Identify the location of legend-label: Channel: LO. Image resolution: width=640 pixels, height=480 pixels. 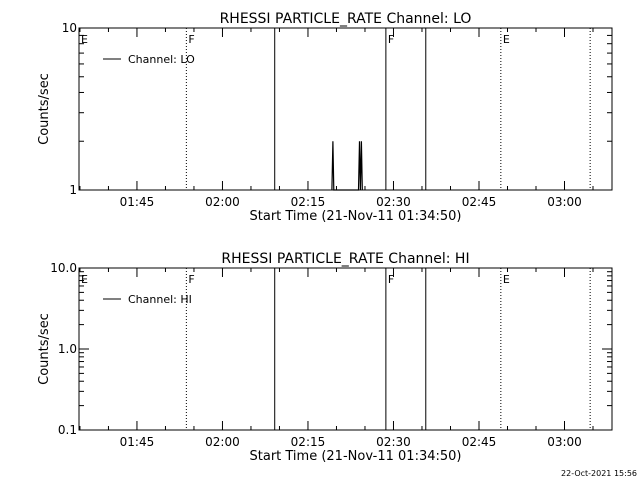
(161, 59).